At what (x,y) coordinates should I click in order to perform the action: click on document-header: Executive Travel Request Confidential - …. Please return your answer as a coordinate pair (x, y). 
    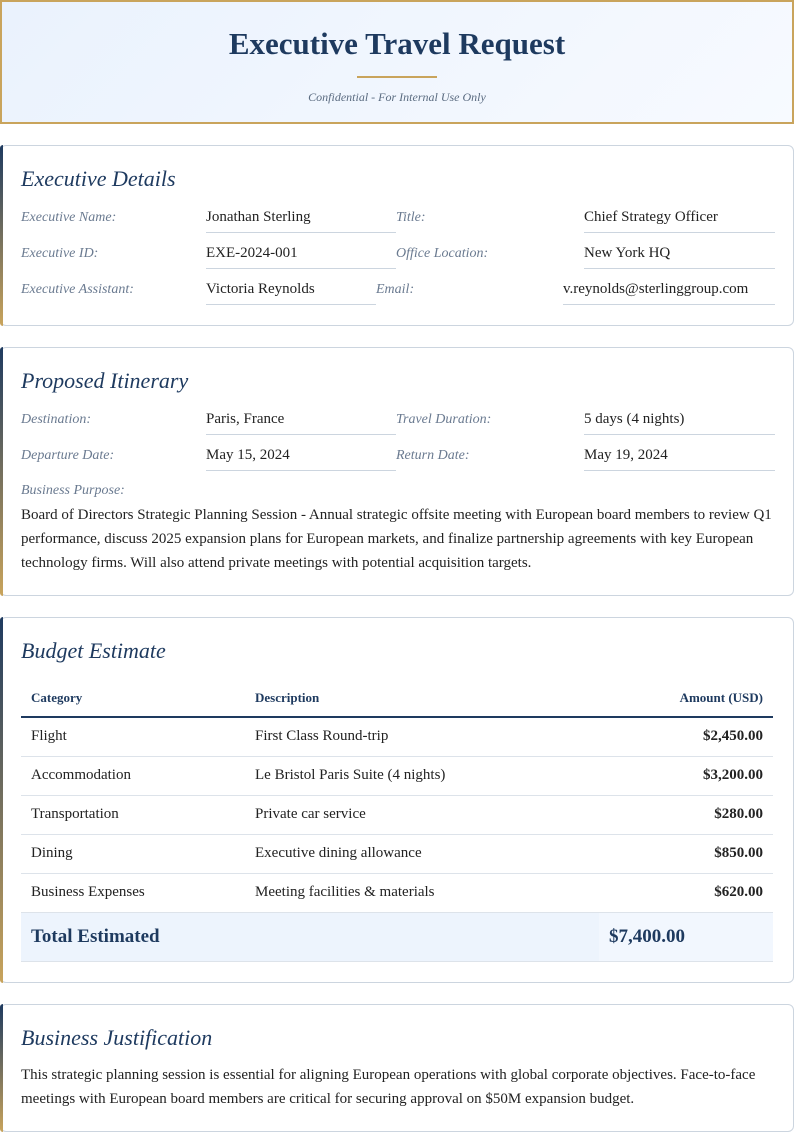
    Looking at the image, I should click on (397, 62).